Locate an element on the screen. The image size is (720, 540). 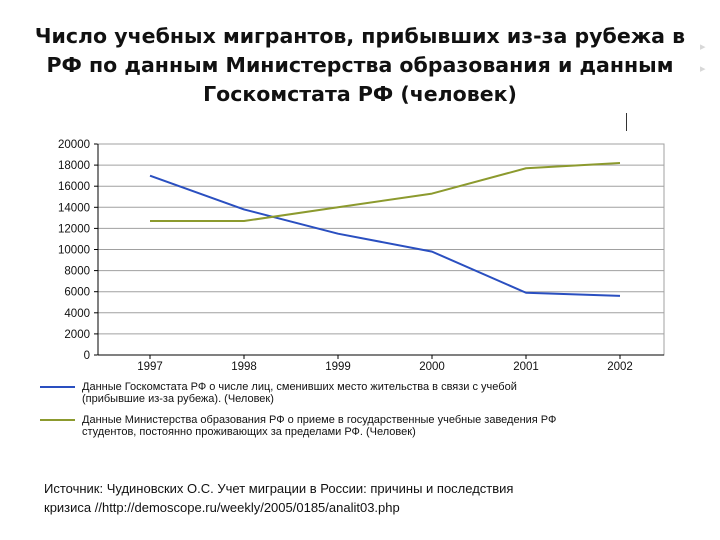
y-tick-label: 2000 is located at coordinates (77, 335).